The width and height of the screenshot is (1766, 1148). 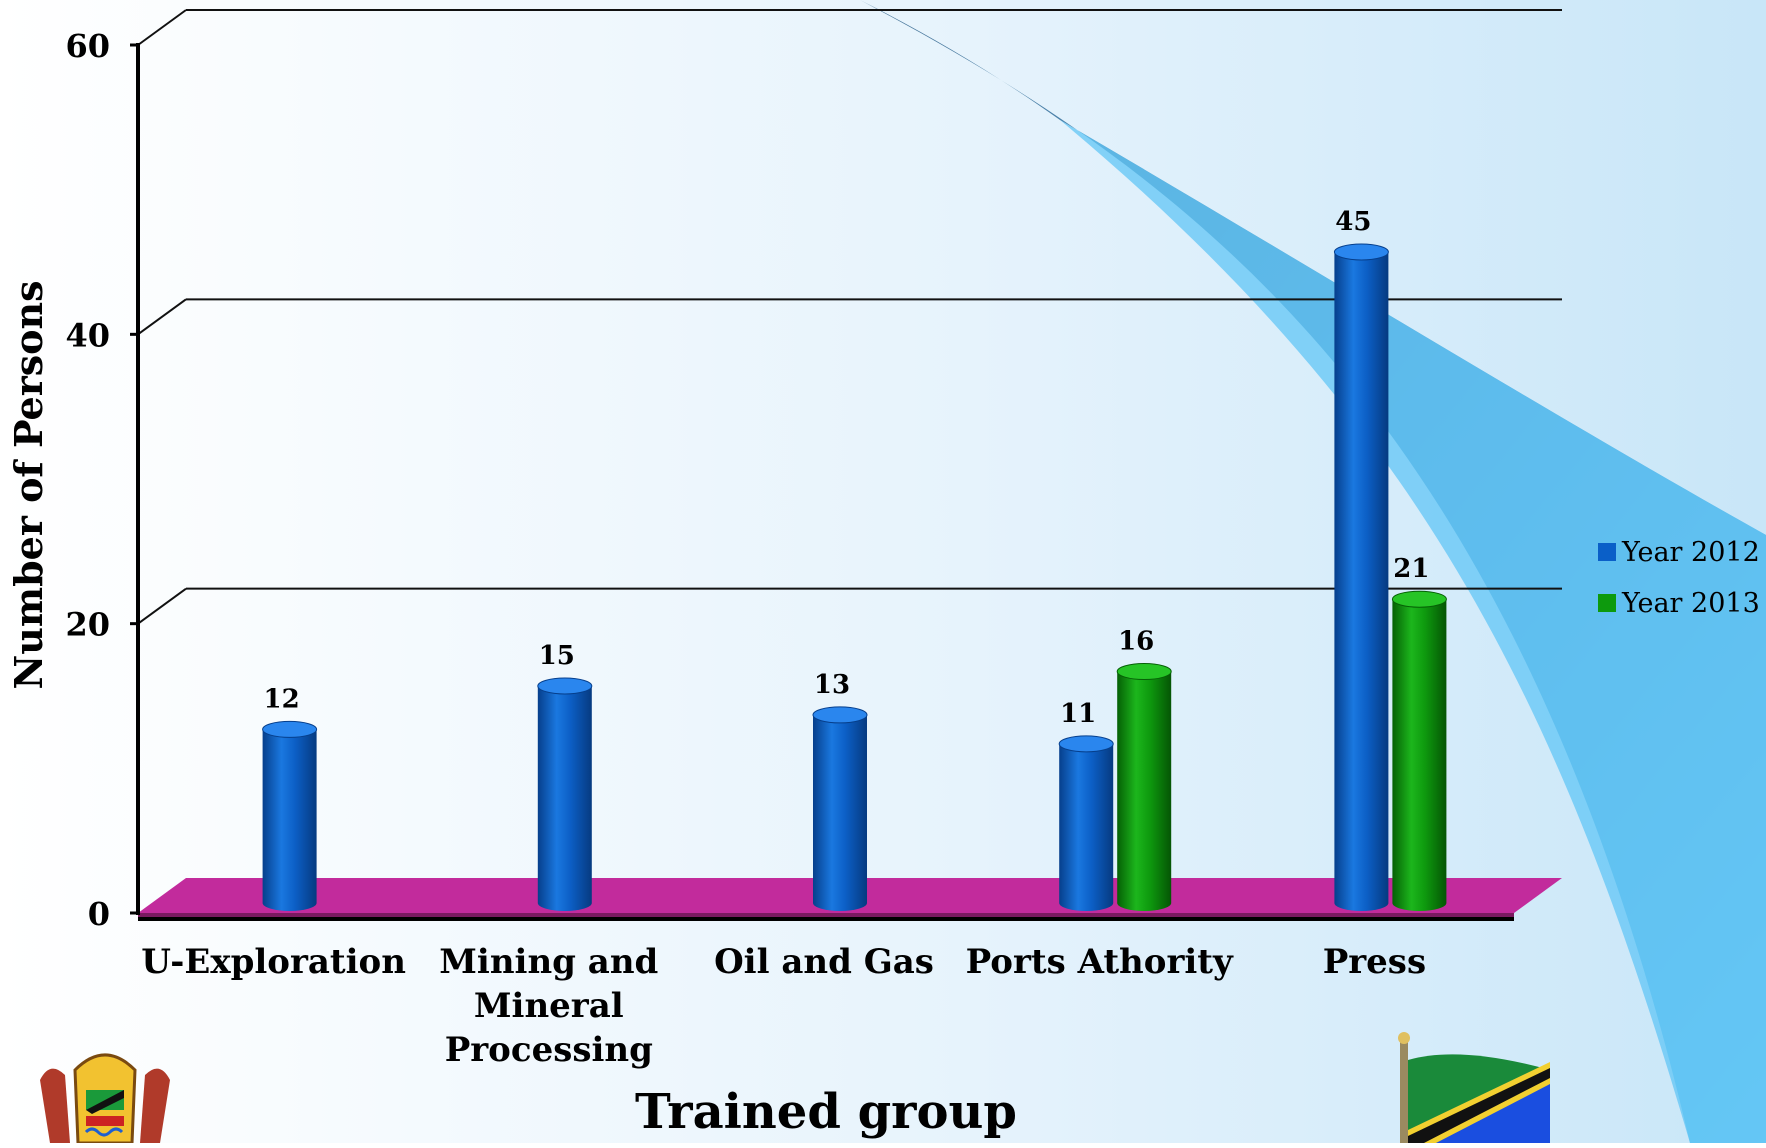 I want to click on bar-year-2012: 45, so click(x=1361, y=559).